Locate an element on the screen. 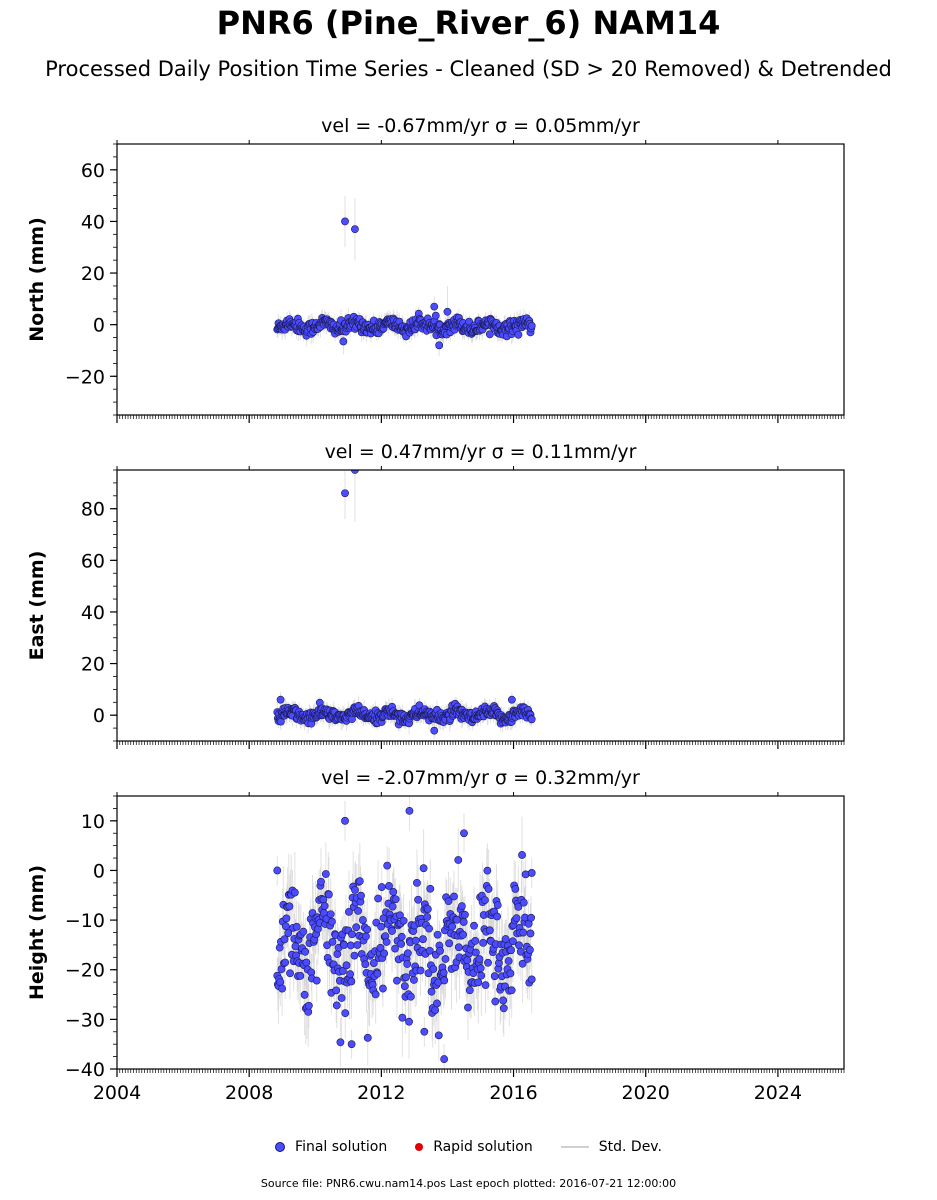 This screenshot has height=1200, width=937. page-title: PNR6 (Pine_River_6) NAM14 is located at coordinates (468, 23).